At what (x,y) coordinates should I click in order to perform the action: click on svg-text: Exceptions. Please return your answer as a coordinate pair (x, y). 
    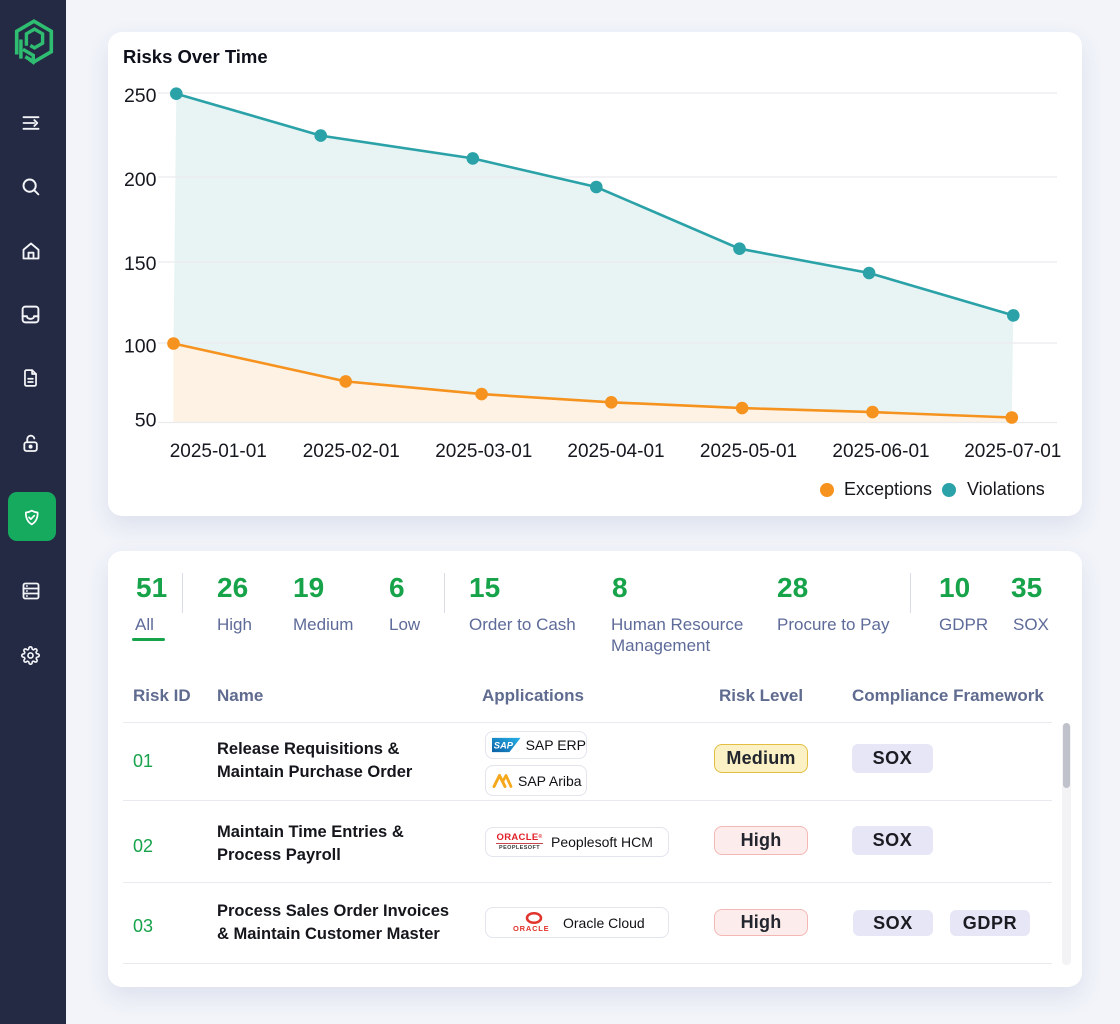
    Looking at the image, I should click on (888, 489).